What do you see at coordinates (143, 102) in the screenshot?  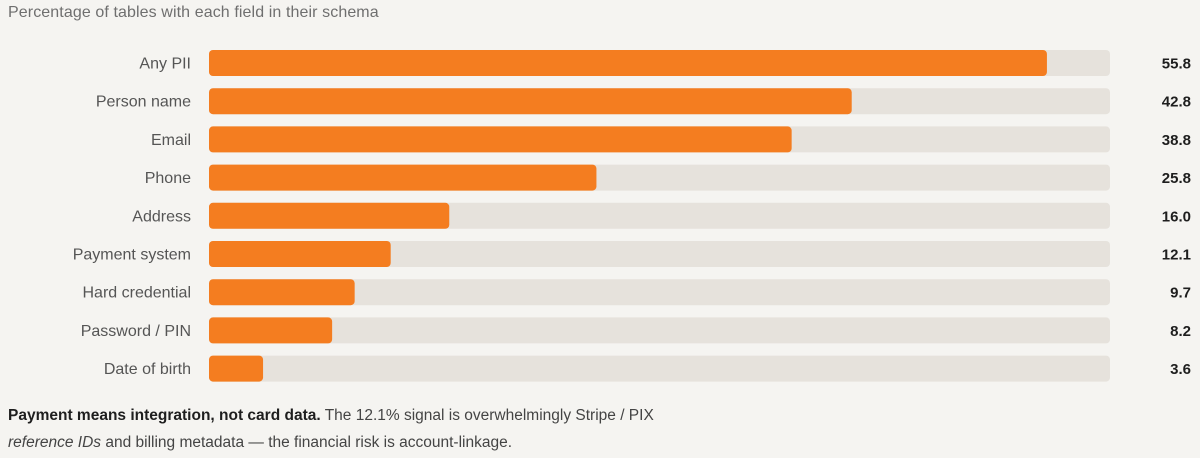 I see `category-label-person-name: Person name` at bounding box center [143, 102].